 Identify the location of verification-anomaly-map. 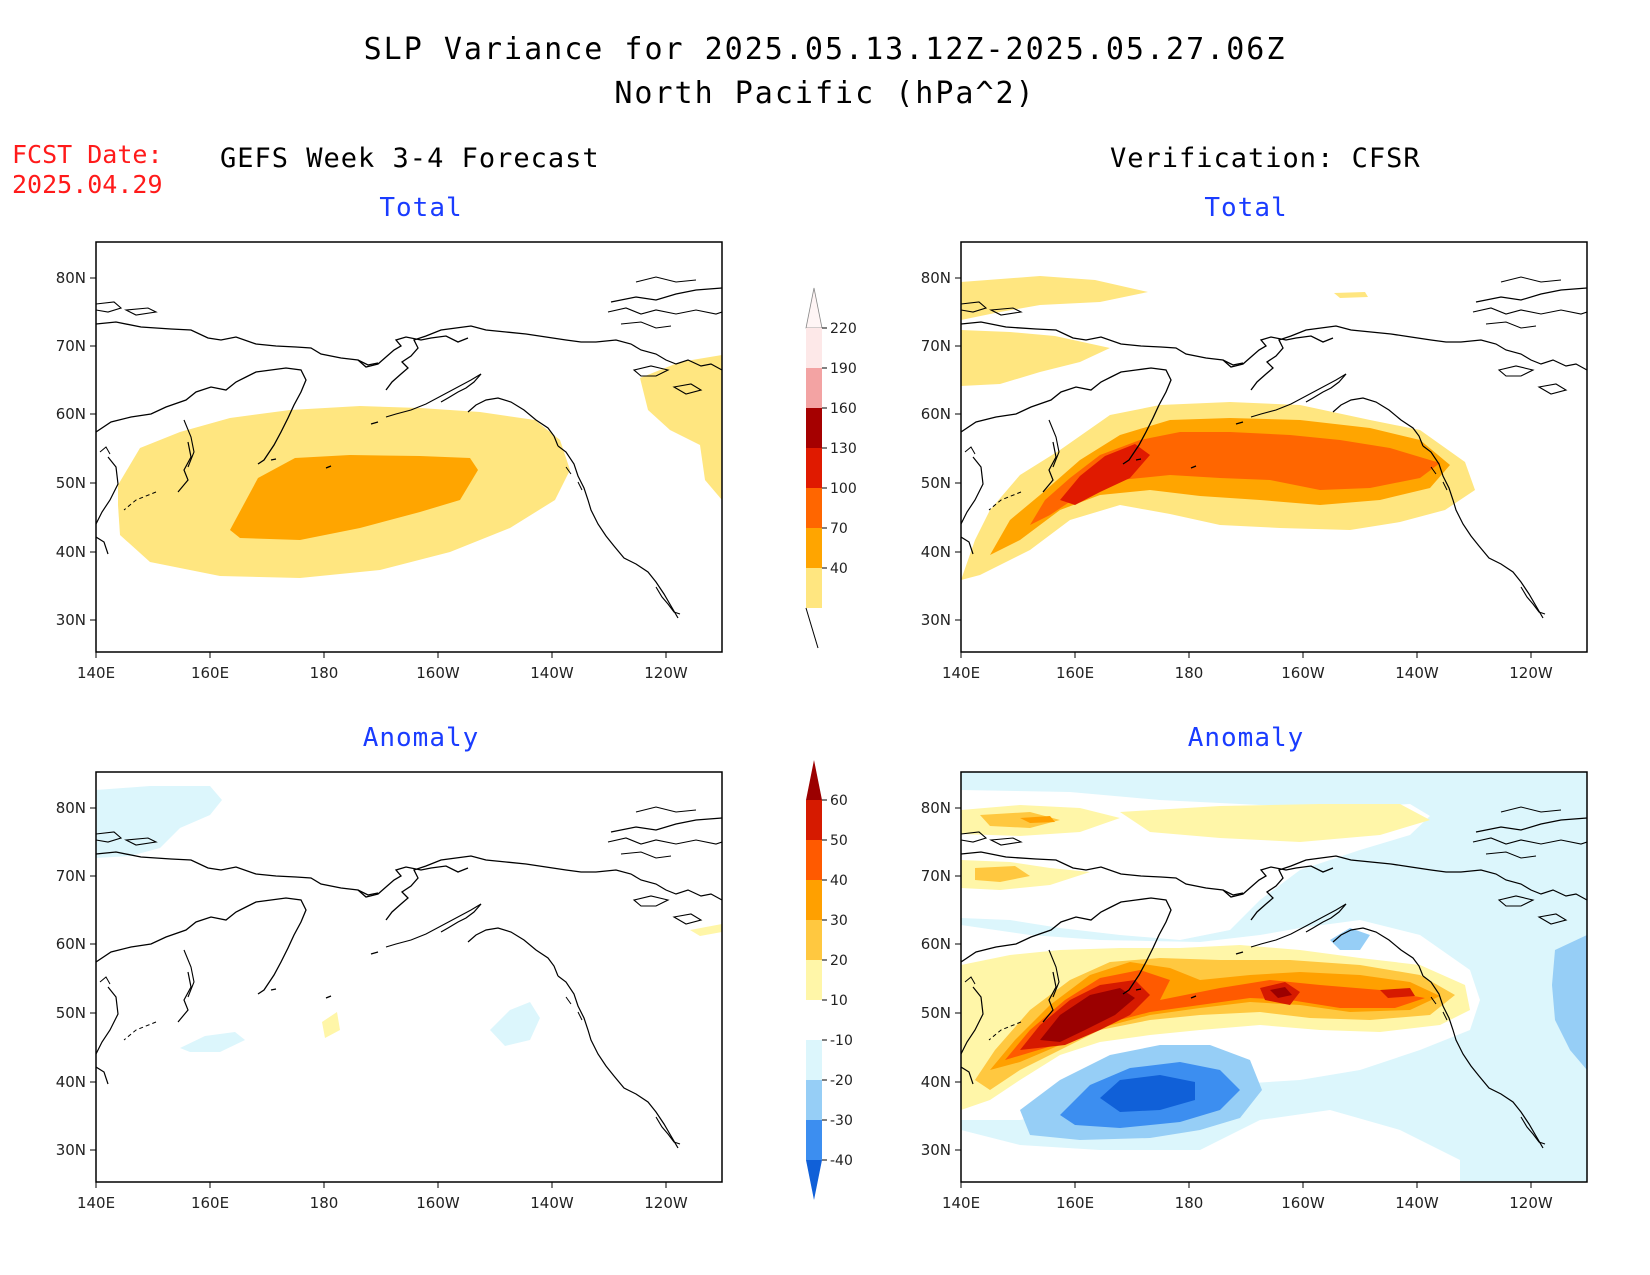
(1274, 977).